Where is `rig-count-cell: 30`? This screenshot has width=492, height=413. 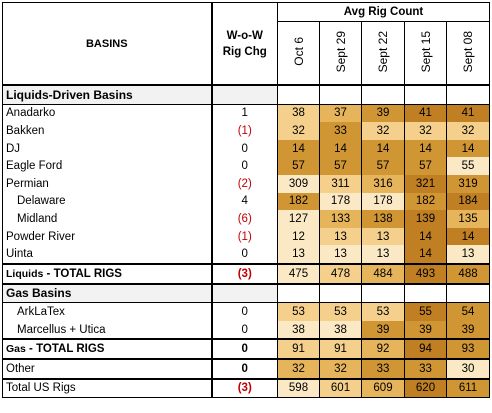
rig-count-cell: 30 is located at coordinates (468, 368).